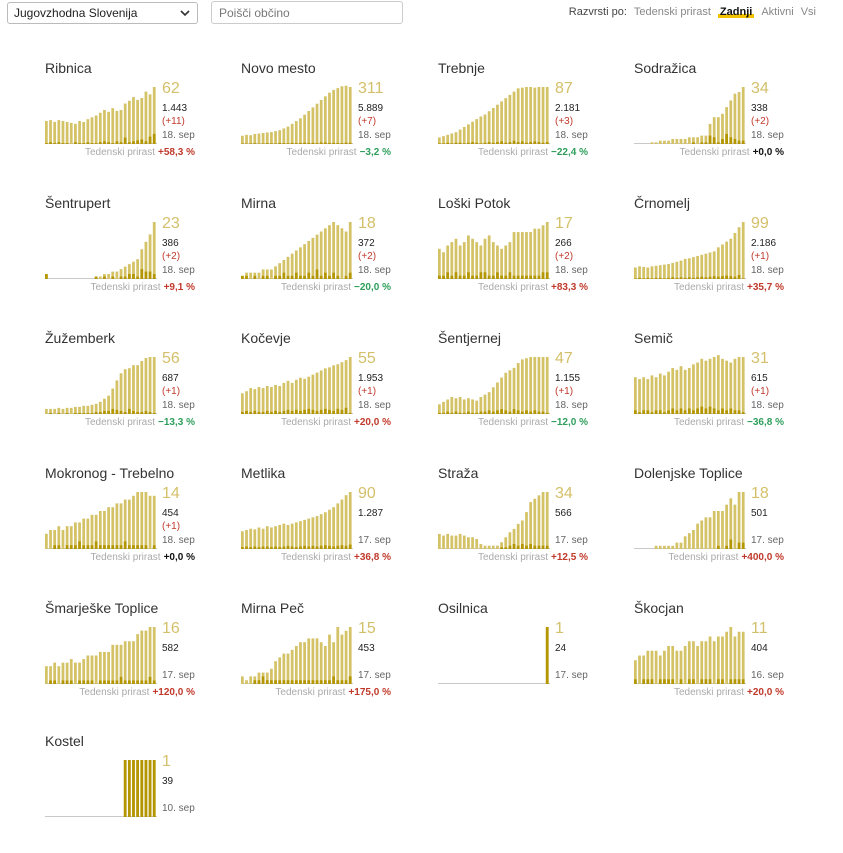  What do you see at coordinates (808, 12) in the screenshot?
I see `sort-option-all: Vsi` at bounding box center [808, 12].